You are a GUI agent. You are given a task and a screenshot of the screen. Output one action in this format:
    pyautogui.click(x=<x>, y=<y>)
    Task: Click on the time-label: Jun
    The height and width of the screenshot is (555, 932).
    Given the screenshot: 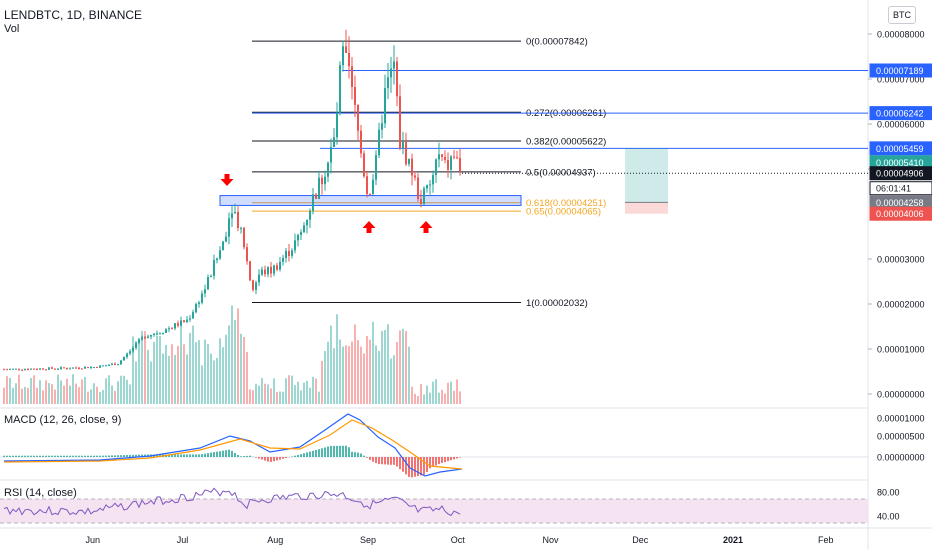 What is the action you would take?
    pyautogui.click(x=92, y=540)
    